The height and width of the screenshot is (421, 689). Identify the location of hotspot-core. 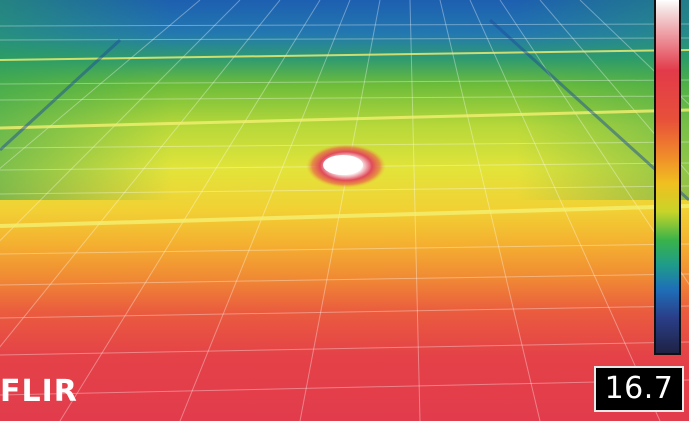
(343, 165).